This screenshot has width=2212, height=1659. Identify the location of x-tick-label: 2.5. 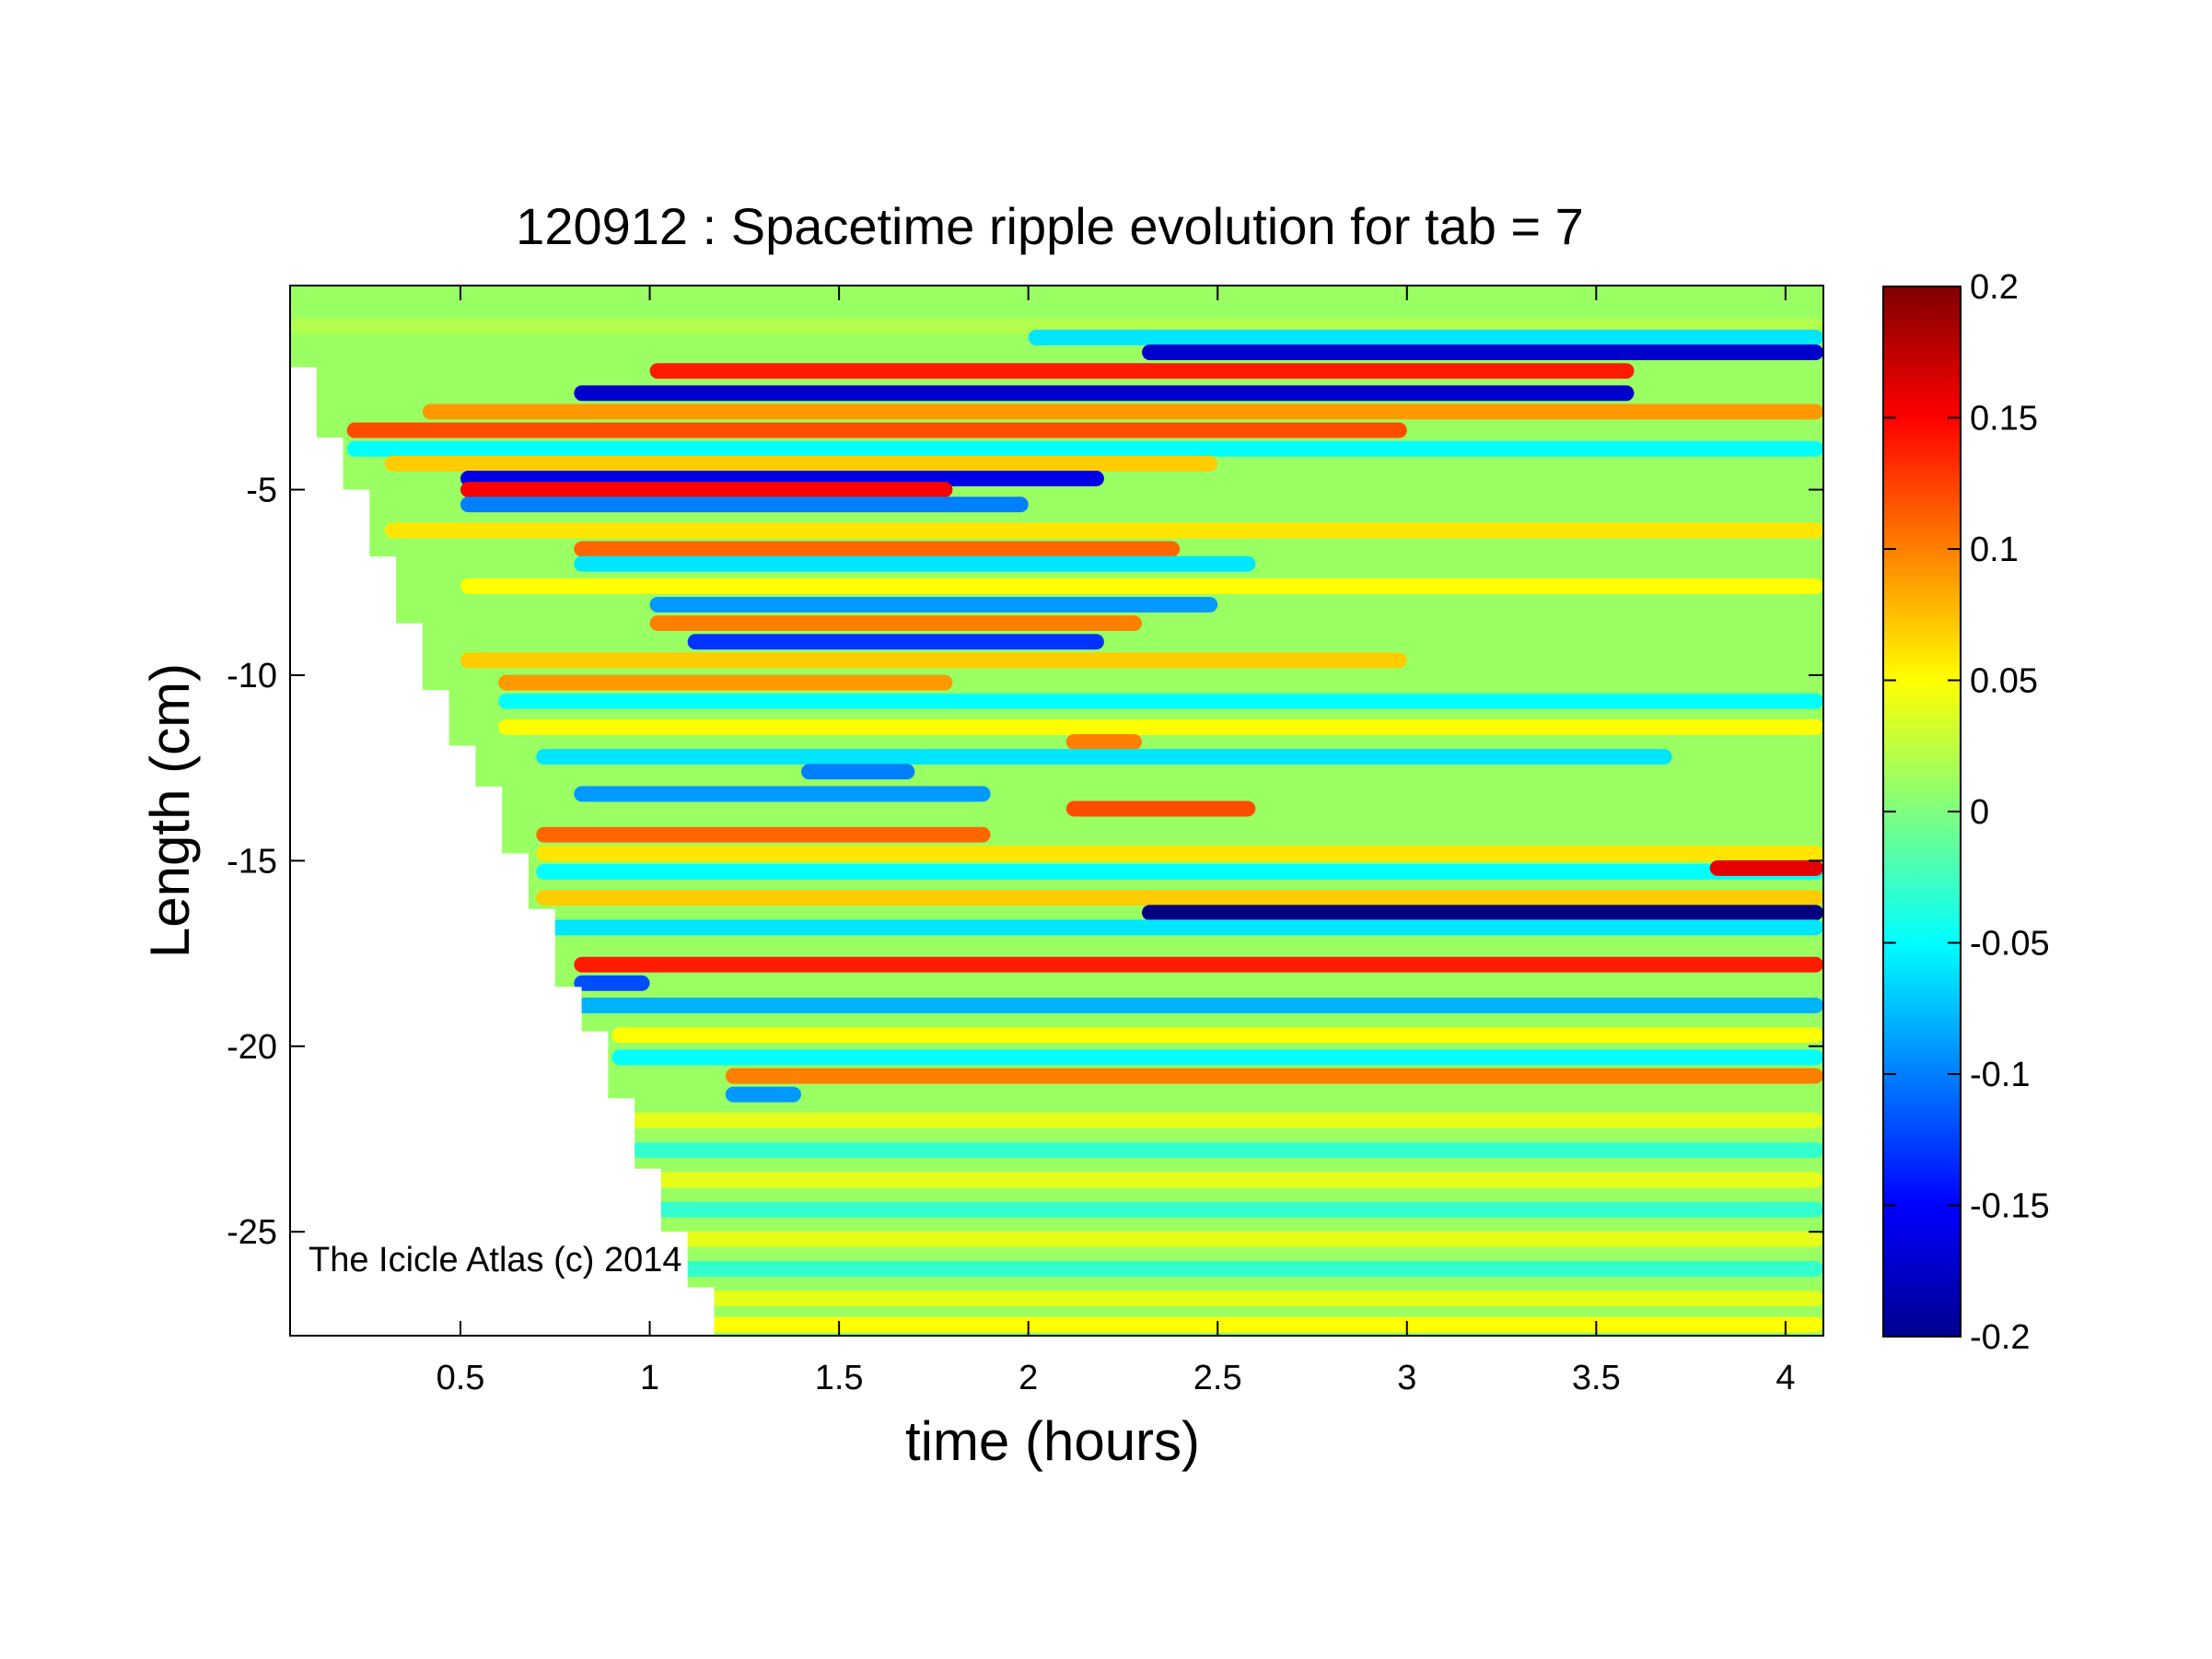
(1218, 1378).